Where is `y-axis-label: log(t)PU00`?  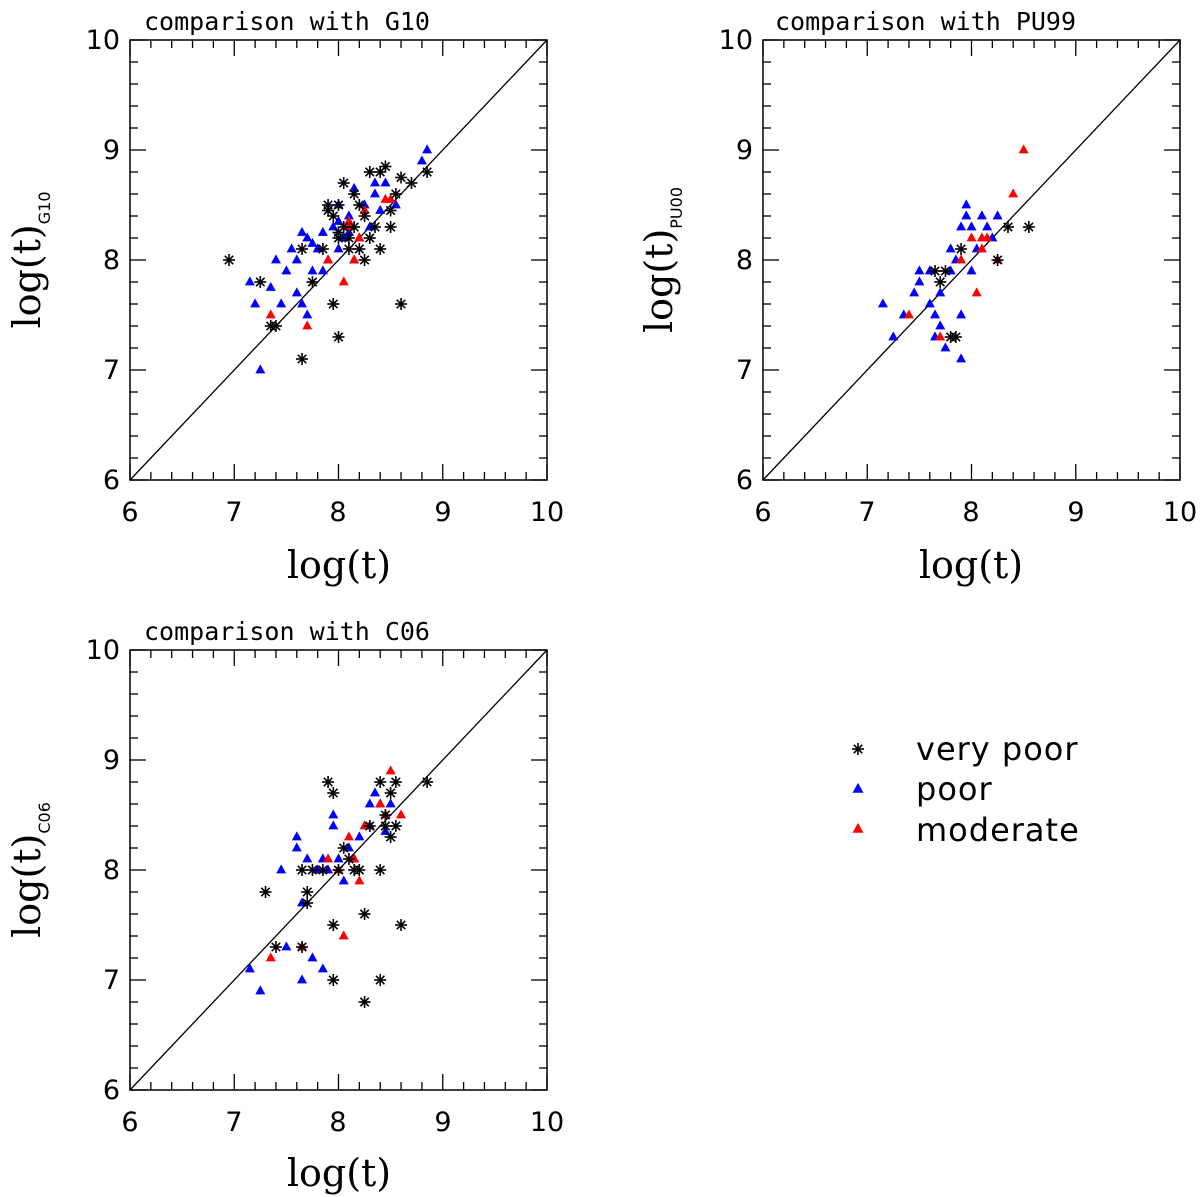 y-axis-label: log(t)PU00 is located at coordinates (661, 260).